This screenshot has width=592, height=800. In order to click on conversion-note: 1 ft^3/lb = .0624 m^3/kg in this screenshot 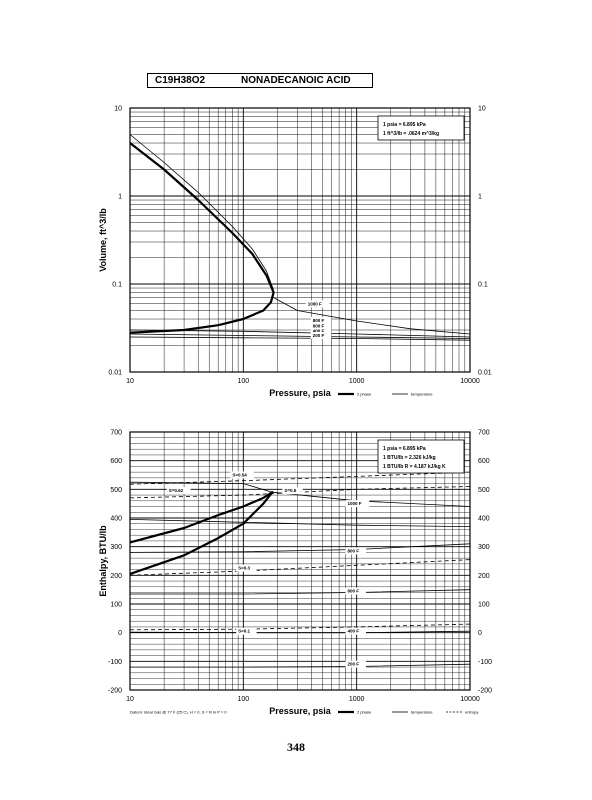, I will do `click(411, 134)`.